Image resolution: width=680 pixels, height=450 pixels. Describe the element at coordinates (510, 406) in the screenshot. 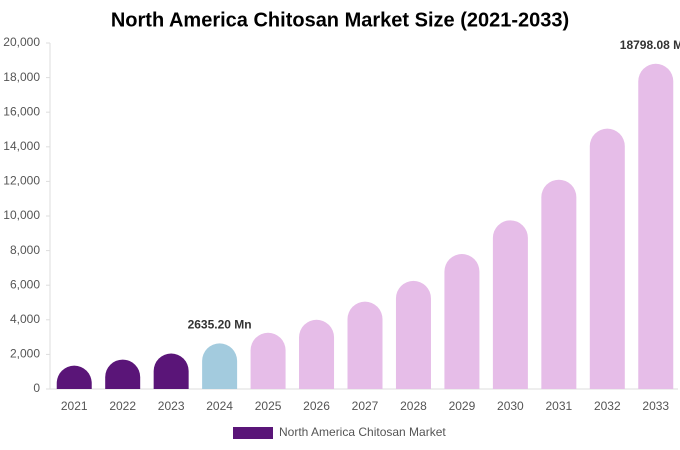

I see `x-tick-label: 2030` at that location.